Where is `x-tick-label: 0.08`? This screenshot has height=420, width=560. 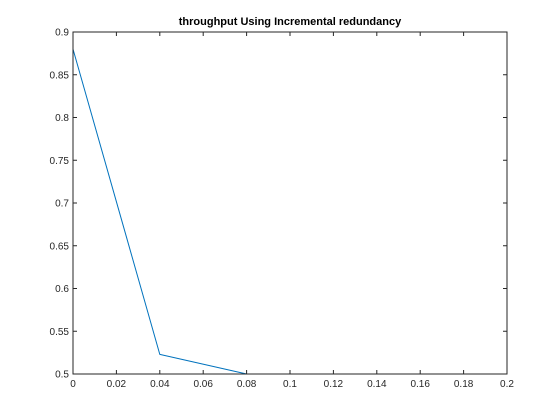
x-tick-label: 0.08 is located at coordinates (247, 384).